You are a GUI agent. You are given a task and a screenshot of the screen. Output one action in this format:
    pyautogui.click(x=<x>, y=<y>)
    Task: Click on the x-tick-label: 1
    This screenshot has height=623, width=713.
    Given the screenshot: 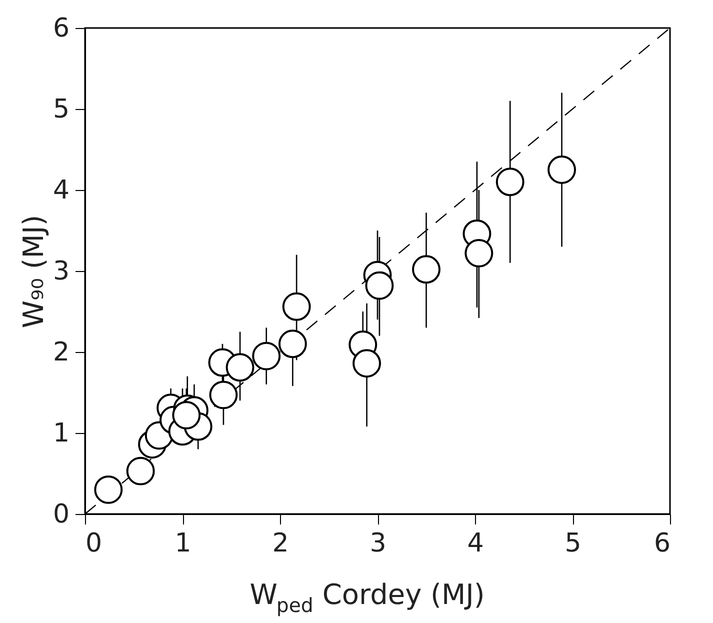 What is the action you would take?
    pyautogui.click(x=183, y=543)
    